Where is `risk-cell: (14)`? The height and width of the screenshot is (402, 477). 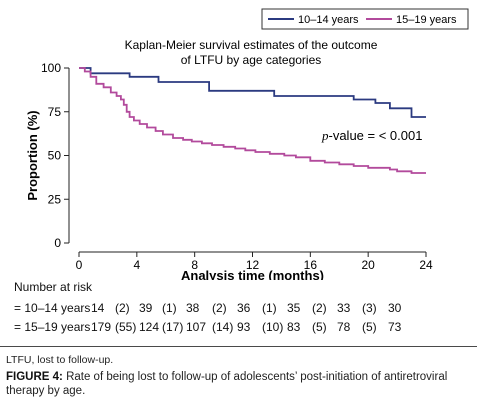 risk-cell: (14) is located at coordinates (223, 327).